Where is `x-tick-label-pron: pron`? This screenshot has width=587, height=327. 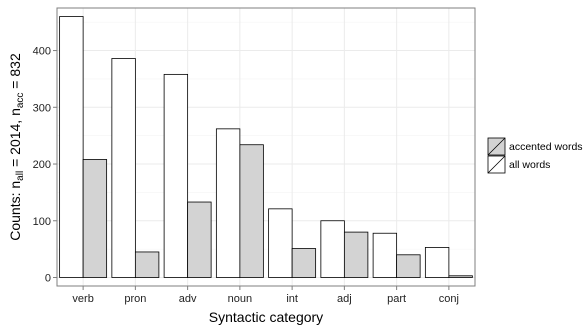
x-tick-label-pron: pron is located at coordinates (135, 299).